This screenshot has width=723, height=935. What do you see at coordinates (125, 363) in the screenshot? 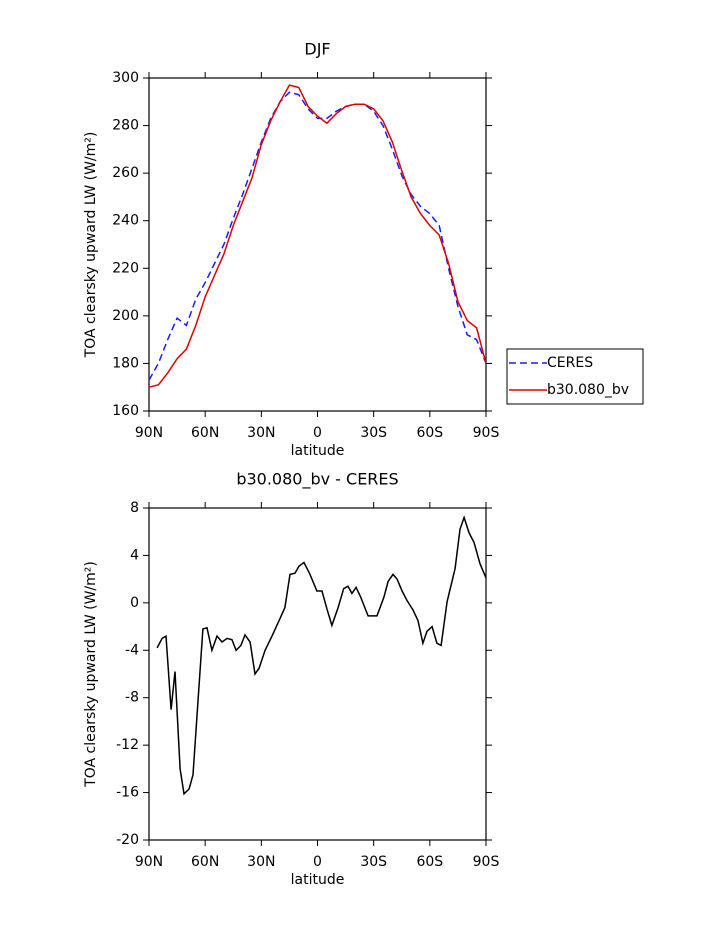
I see `y-tick-label: 180` at bounding box center [125, 363].